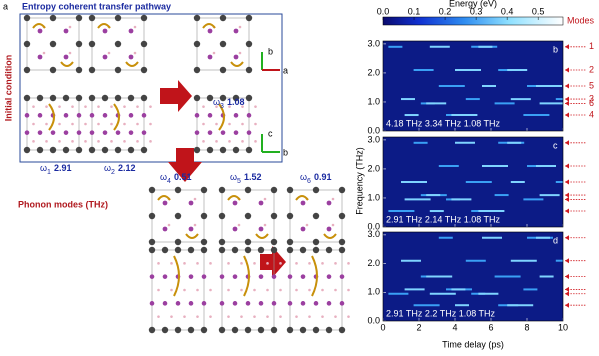  What do you see at coordinates (113, 172) in the screenshot?
I see `subscript: 2` at bounding box center [113, 172].